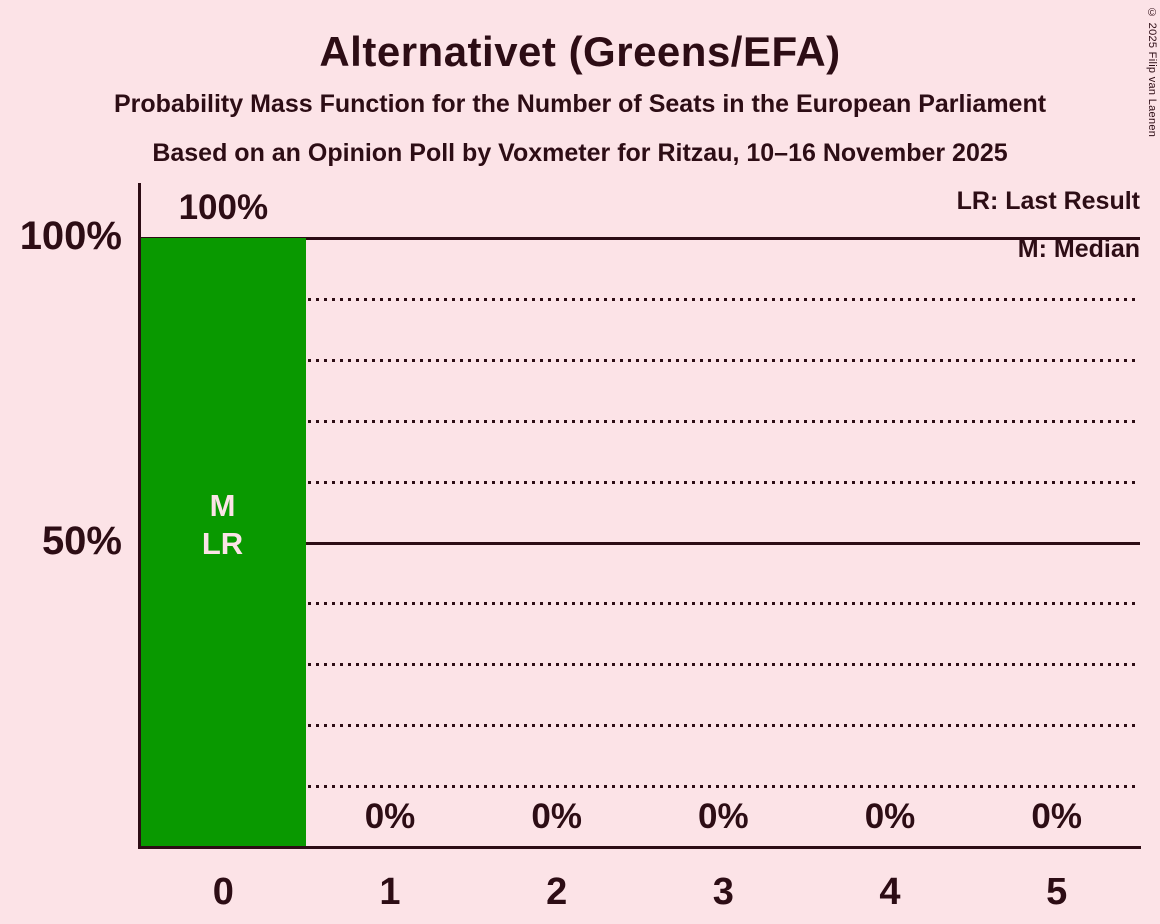  Describe the element at coordinates (81, 540) in the screenshot. I see `y-axis-tick-label-50pct: 50%` at that location.